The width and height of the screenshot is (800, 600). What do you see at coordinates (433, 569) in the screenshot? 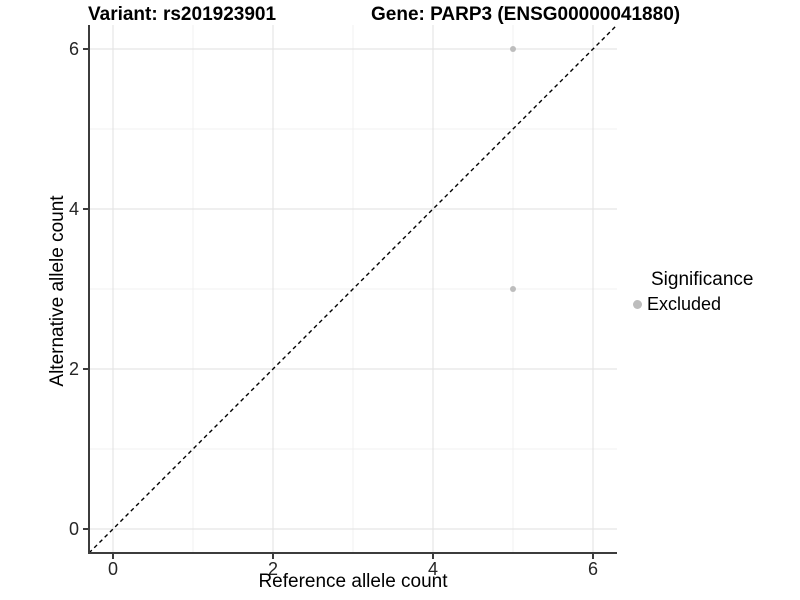
I see `x-tick-label: 4` at bounding box center [433, 569].